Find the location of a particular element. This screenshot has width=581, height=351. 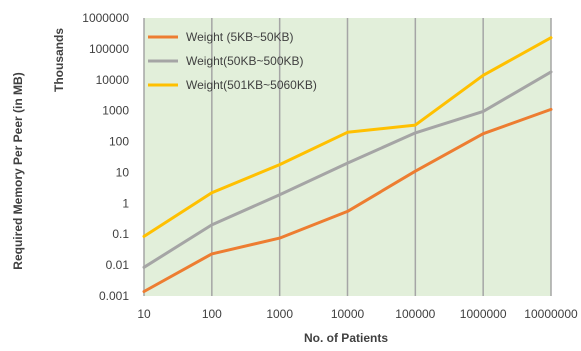

y-tick-label: 10 is located at coordinates (123, 172).